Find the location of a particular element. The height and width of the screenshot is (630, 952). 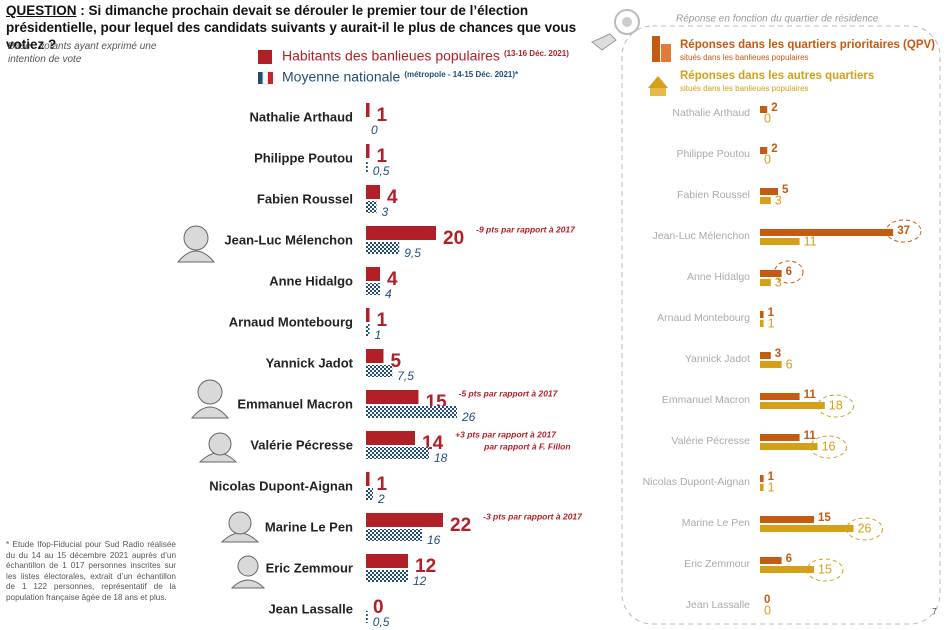

annotation: +3 pts par rapport à 2017 is located at coordinates (506, 434).